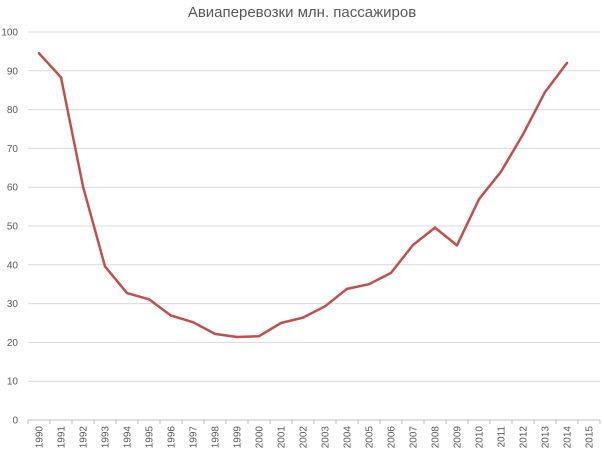 This screenshot has height=452, width=604. Describe the element at coordinates (302, 12) in the screenshot. I see `chart-title: Авиаперевозки млн. пассажиров` at that location.